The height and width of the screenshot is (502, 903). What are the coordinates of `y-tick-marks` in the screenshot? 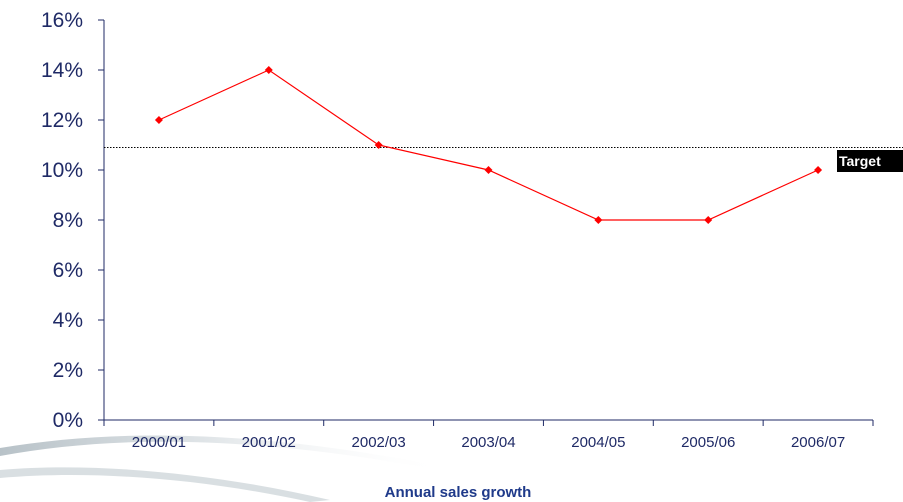 It's located at (101, 220).